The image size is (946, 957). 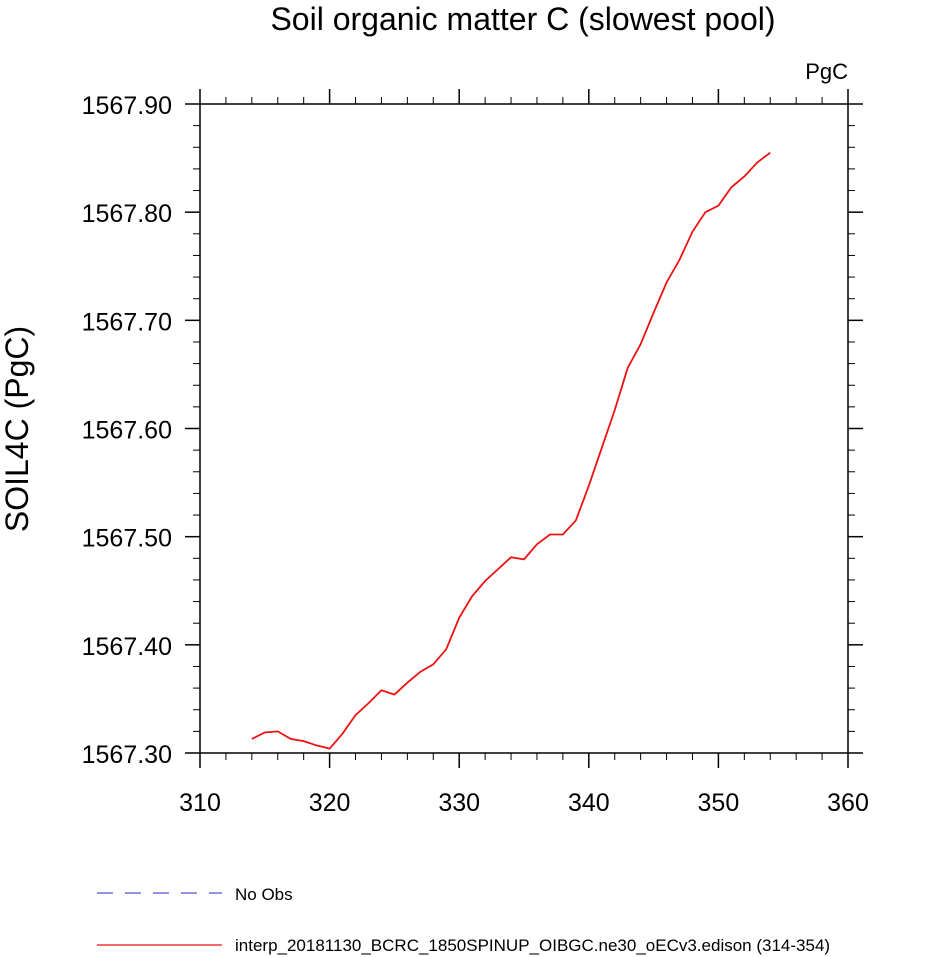 I want to click on x-tick-label: 350, so click(x=719, y=803).